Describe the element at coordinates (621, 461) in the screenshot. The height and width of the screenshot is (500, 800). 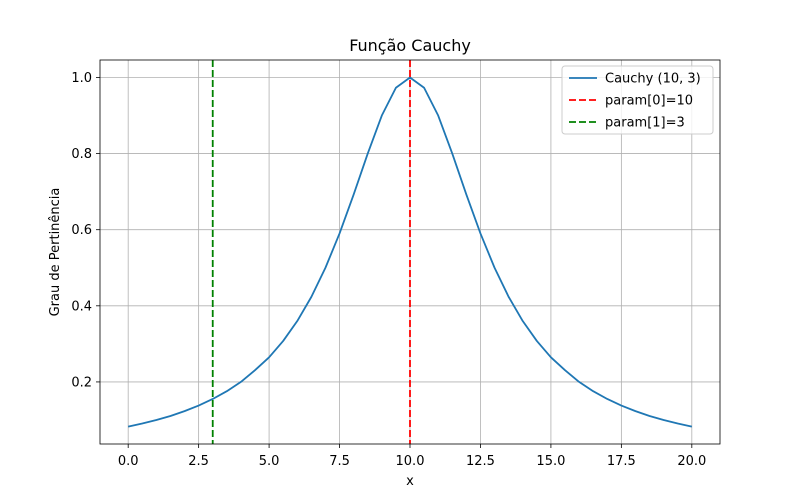
I see `x-tick-label: 17.5` at that location.